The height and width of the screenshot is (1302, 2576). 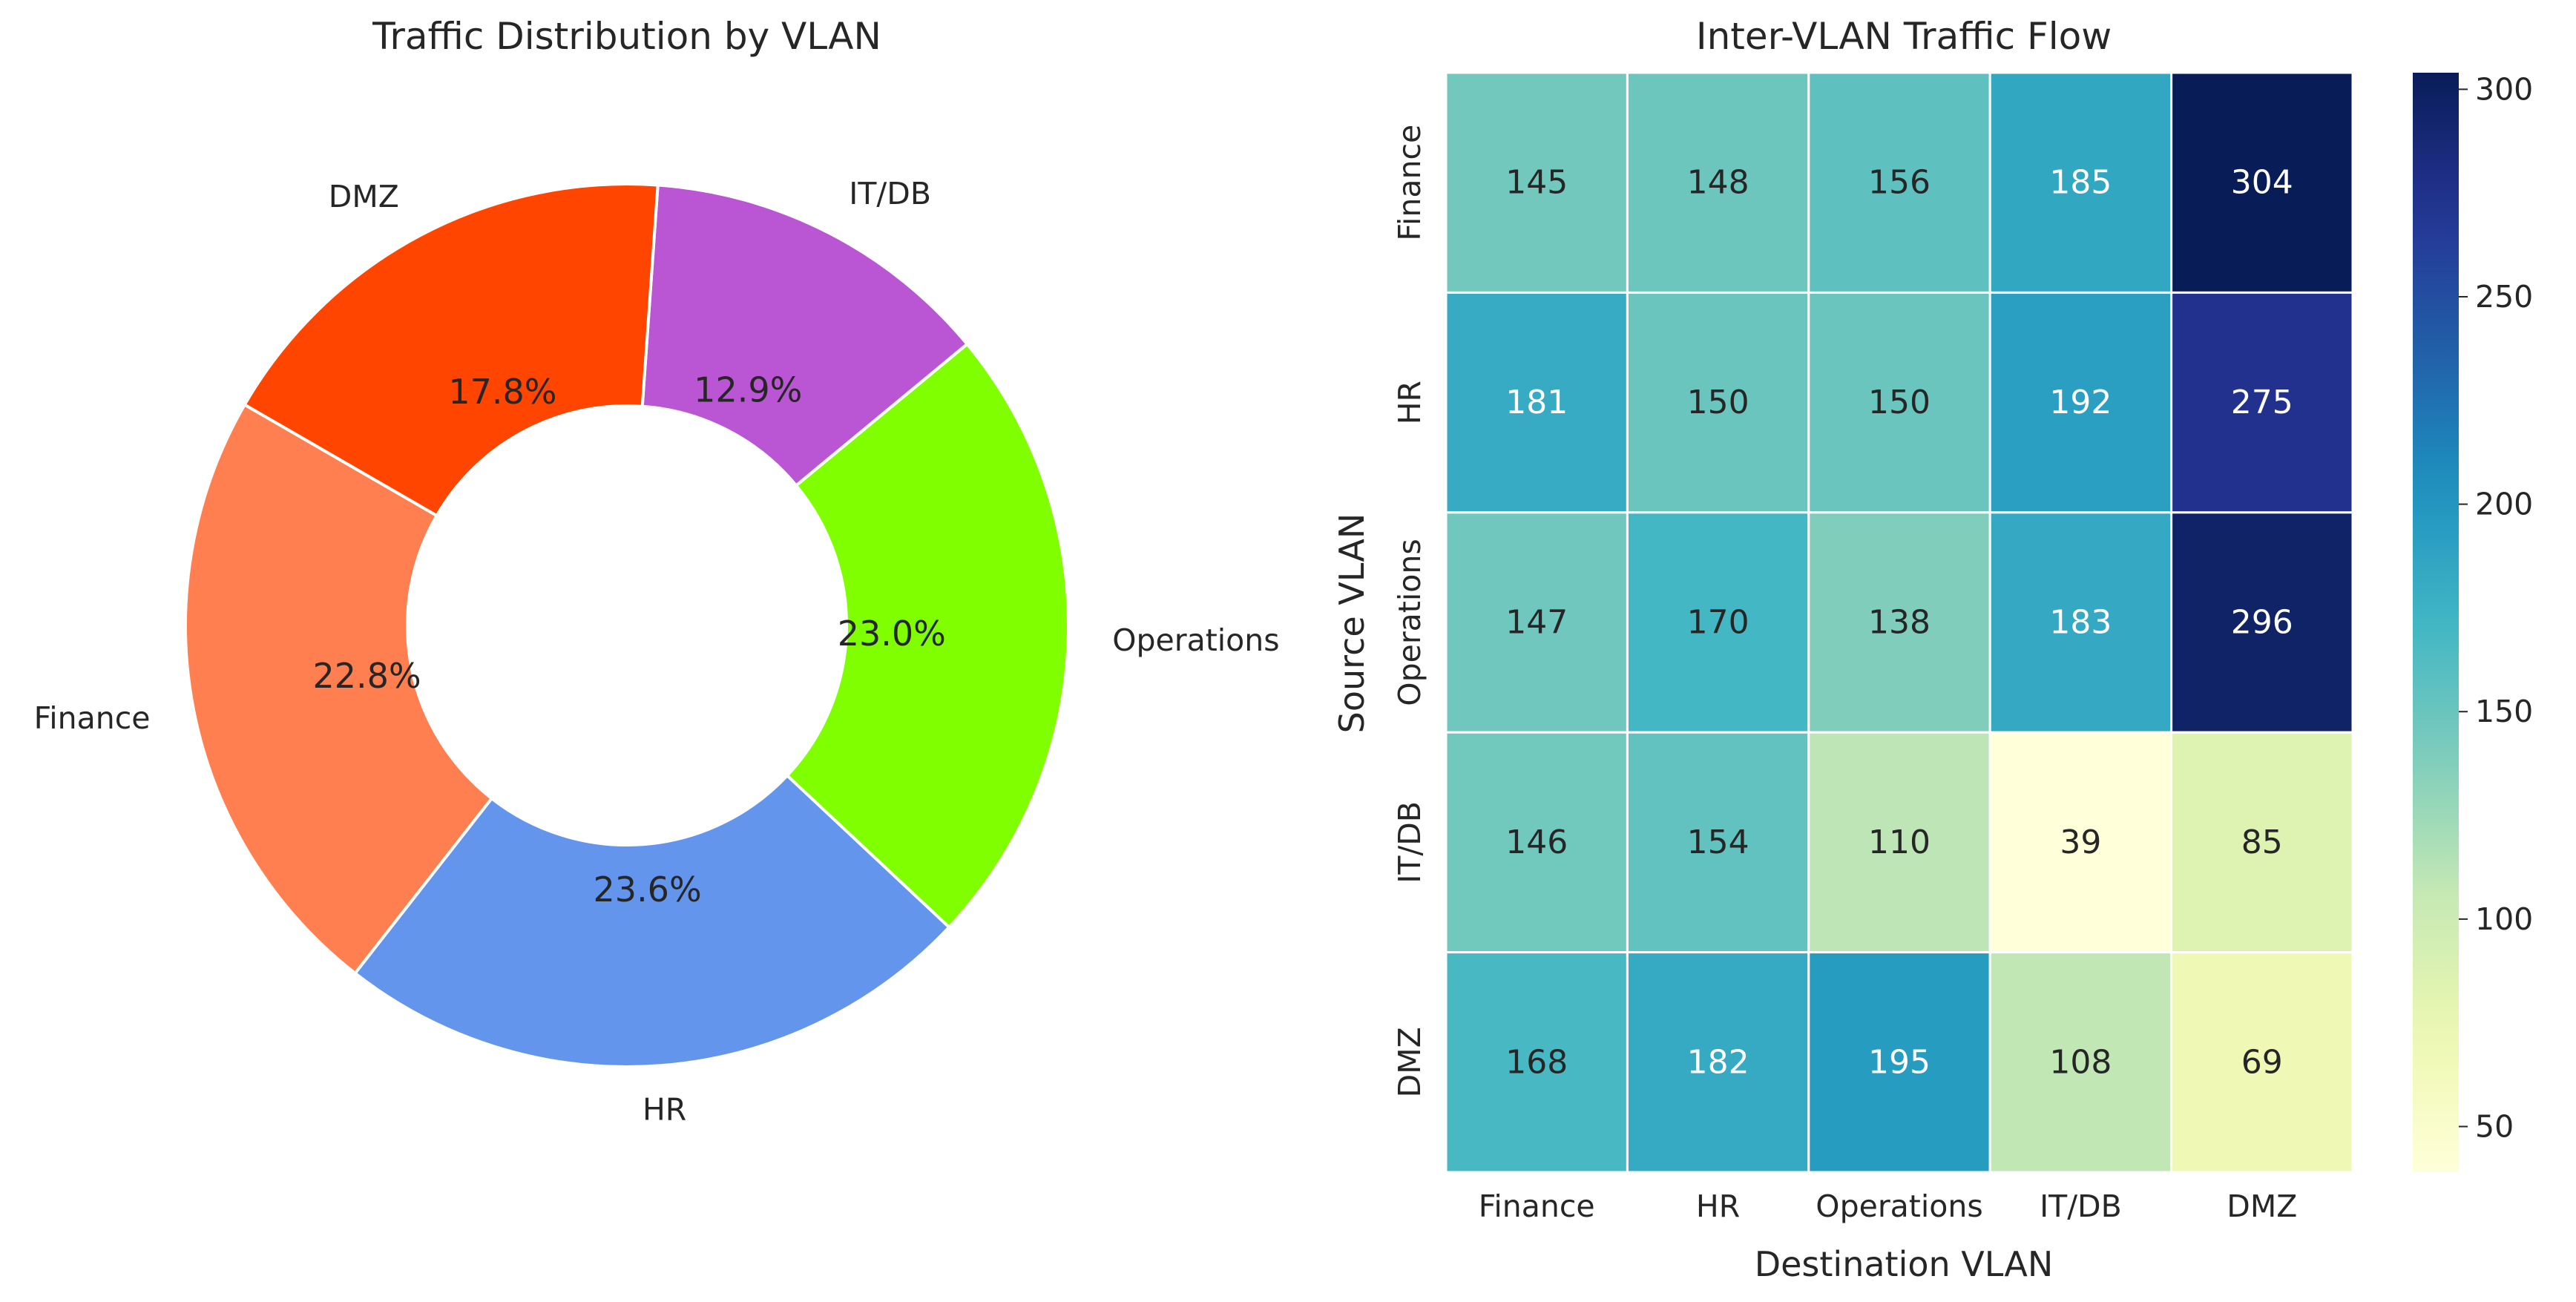 I want to click on heatmap-cell-hr-to-it-db, so click(x=2080, y=403).